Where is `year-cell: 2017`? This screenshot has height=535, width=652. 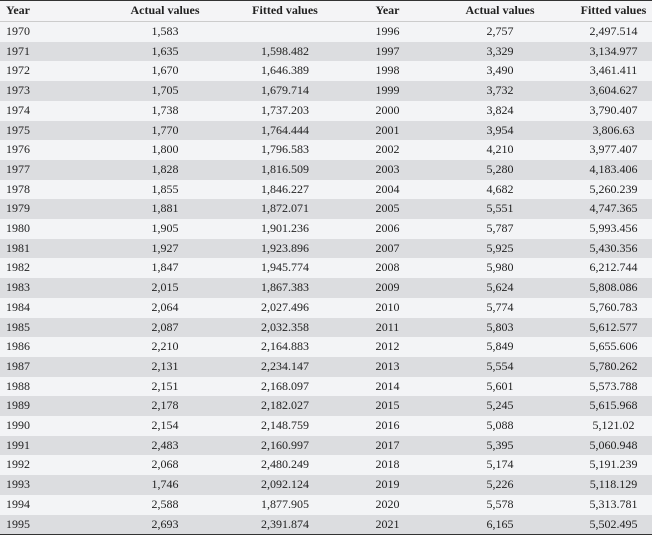 year-cell: 2017 is located at coordinates (387, 445).